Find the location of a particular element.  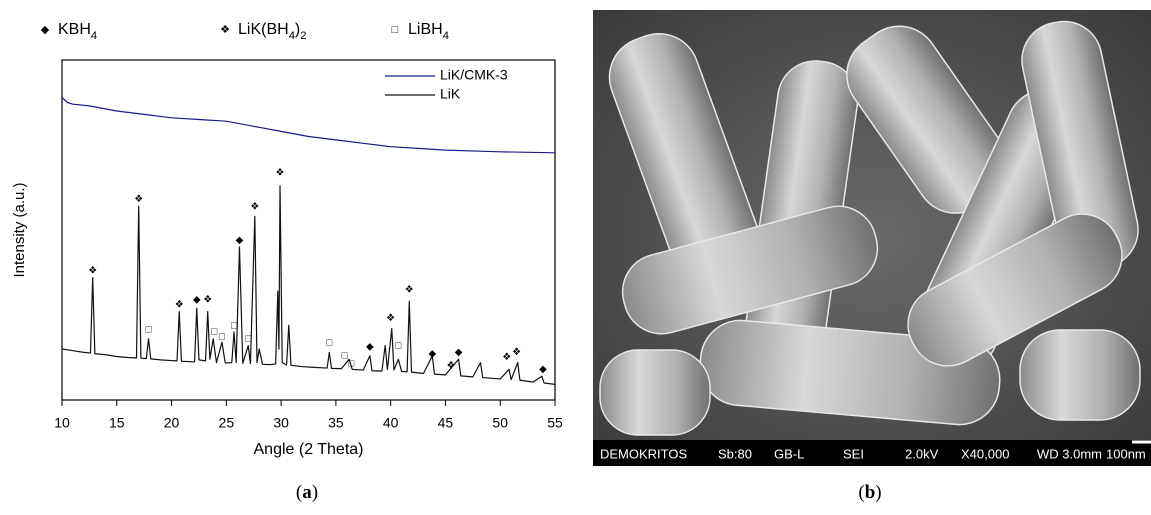

x-axis-label: Angle (2 Theta) is located at coordinates (309, 449).